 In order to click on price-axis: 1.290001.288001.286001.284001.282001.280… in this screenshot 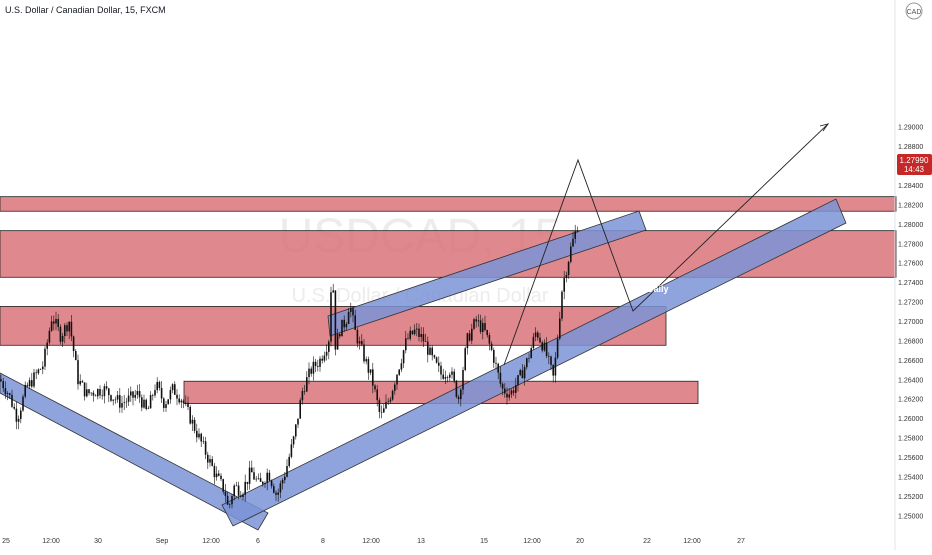, I will do `click(910, 323)`.